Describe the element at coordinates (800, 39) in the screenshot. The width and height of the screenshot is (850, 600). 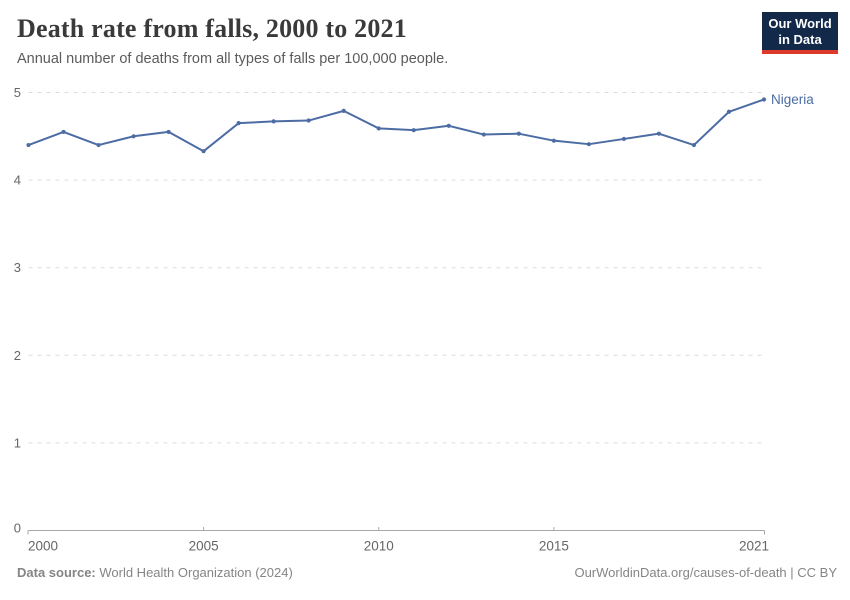
I see `owid-logo-line2: in Data` at that location.